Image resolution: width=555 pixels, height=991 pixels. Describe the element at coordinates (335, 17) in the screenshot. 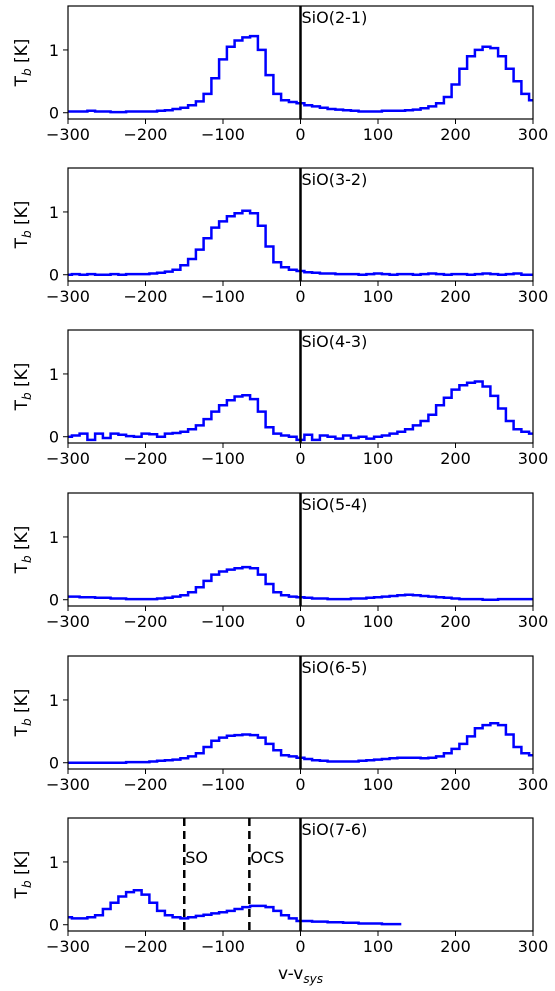

I see `panel-title: SiO(2-1)` at that location.